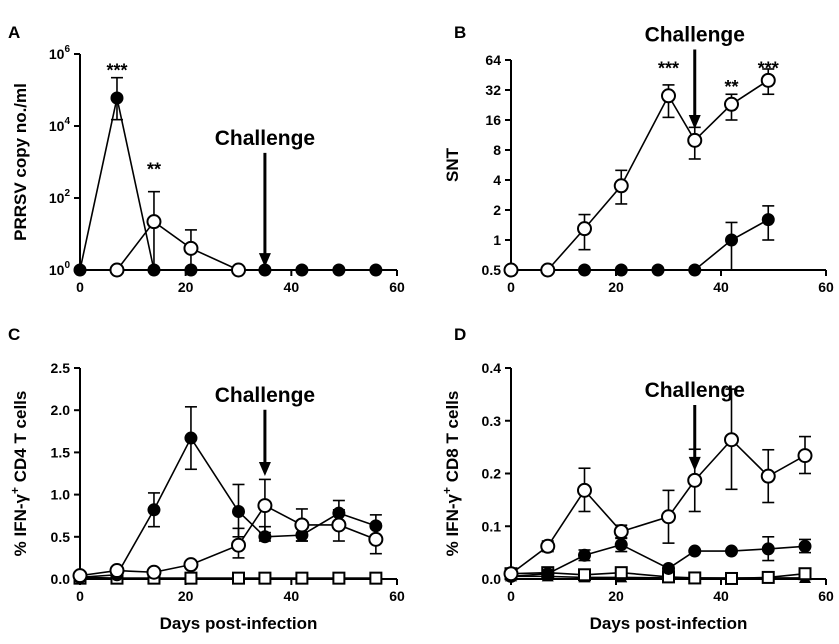 The width and height of the screenshot is (839, 644). Describe the element at coordinates (60, 53) in the screenshot. I see `y-tick-label: 10⁶` at that location.